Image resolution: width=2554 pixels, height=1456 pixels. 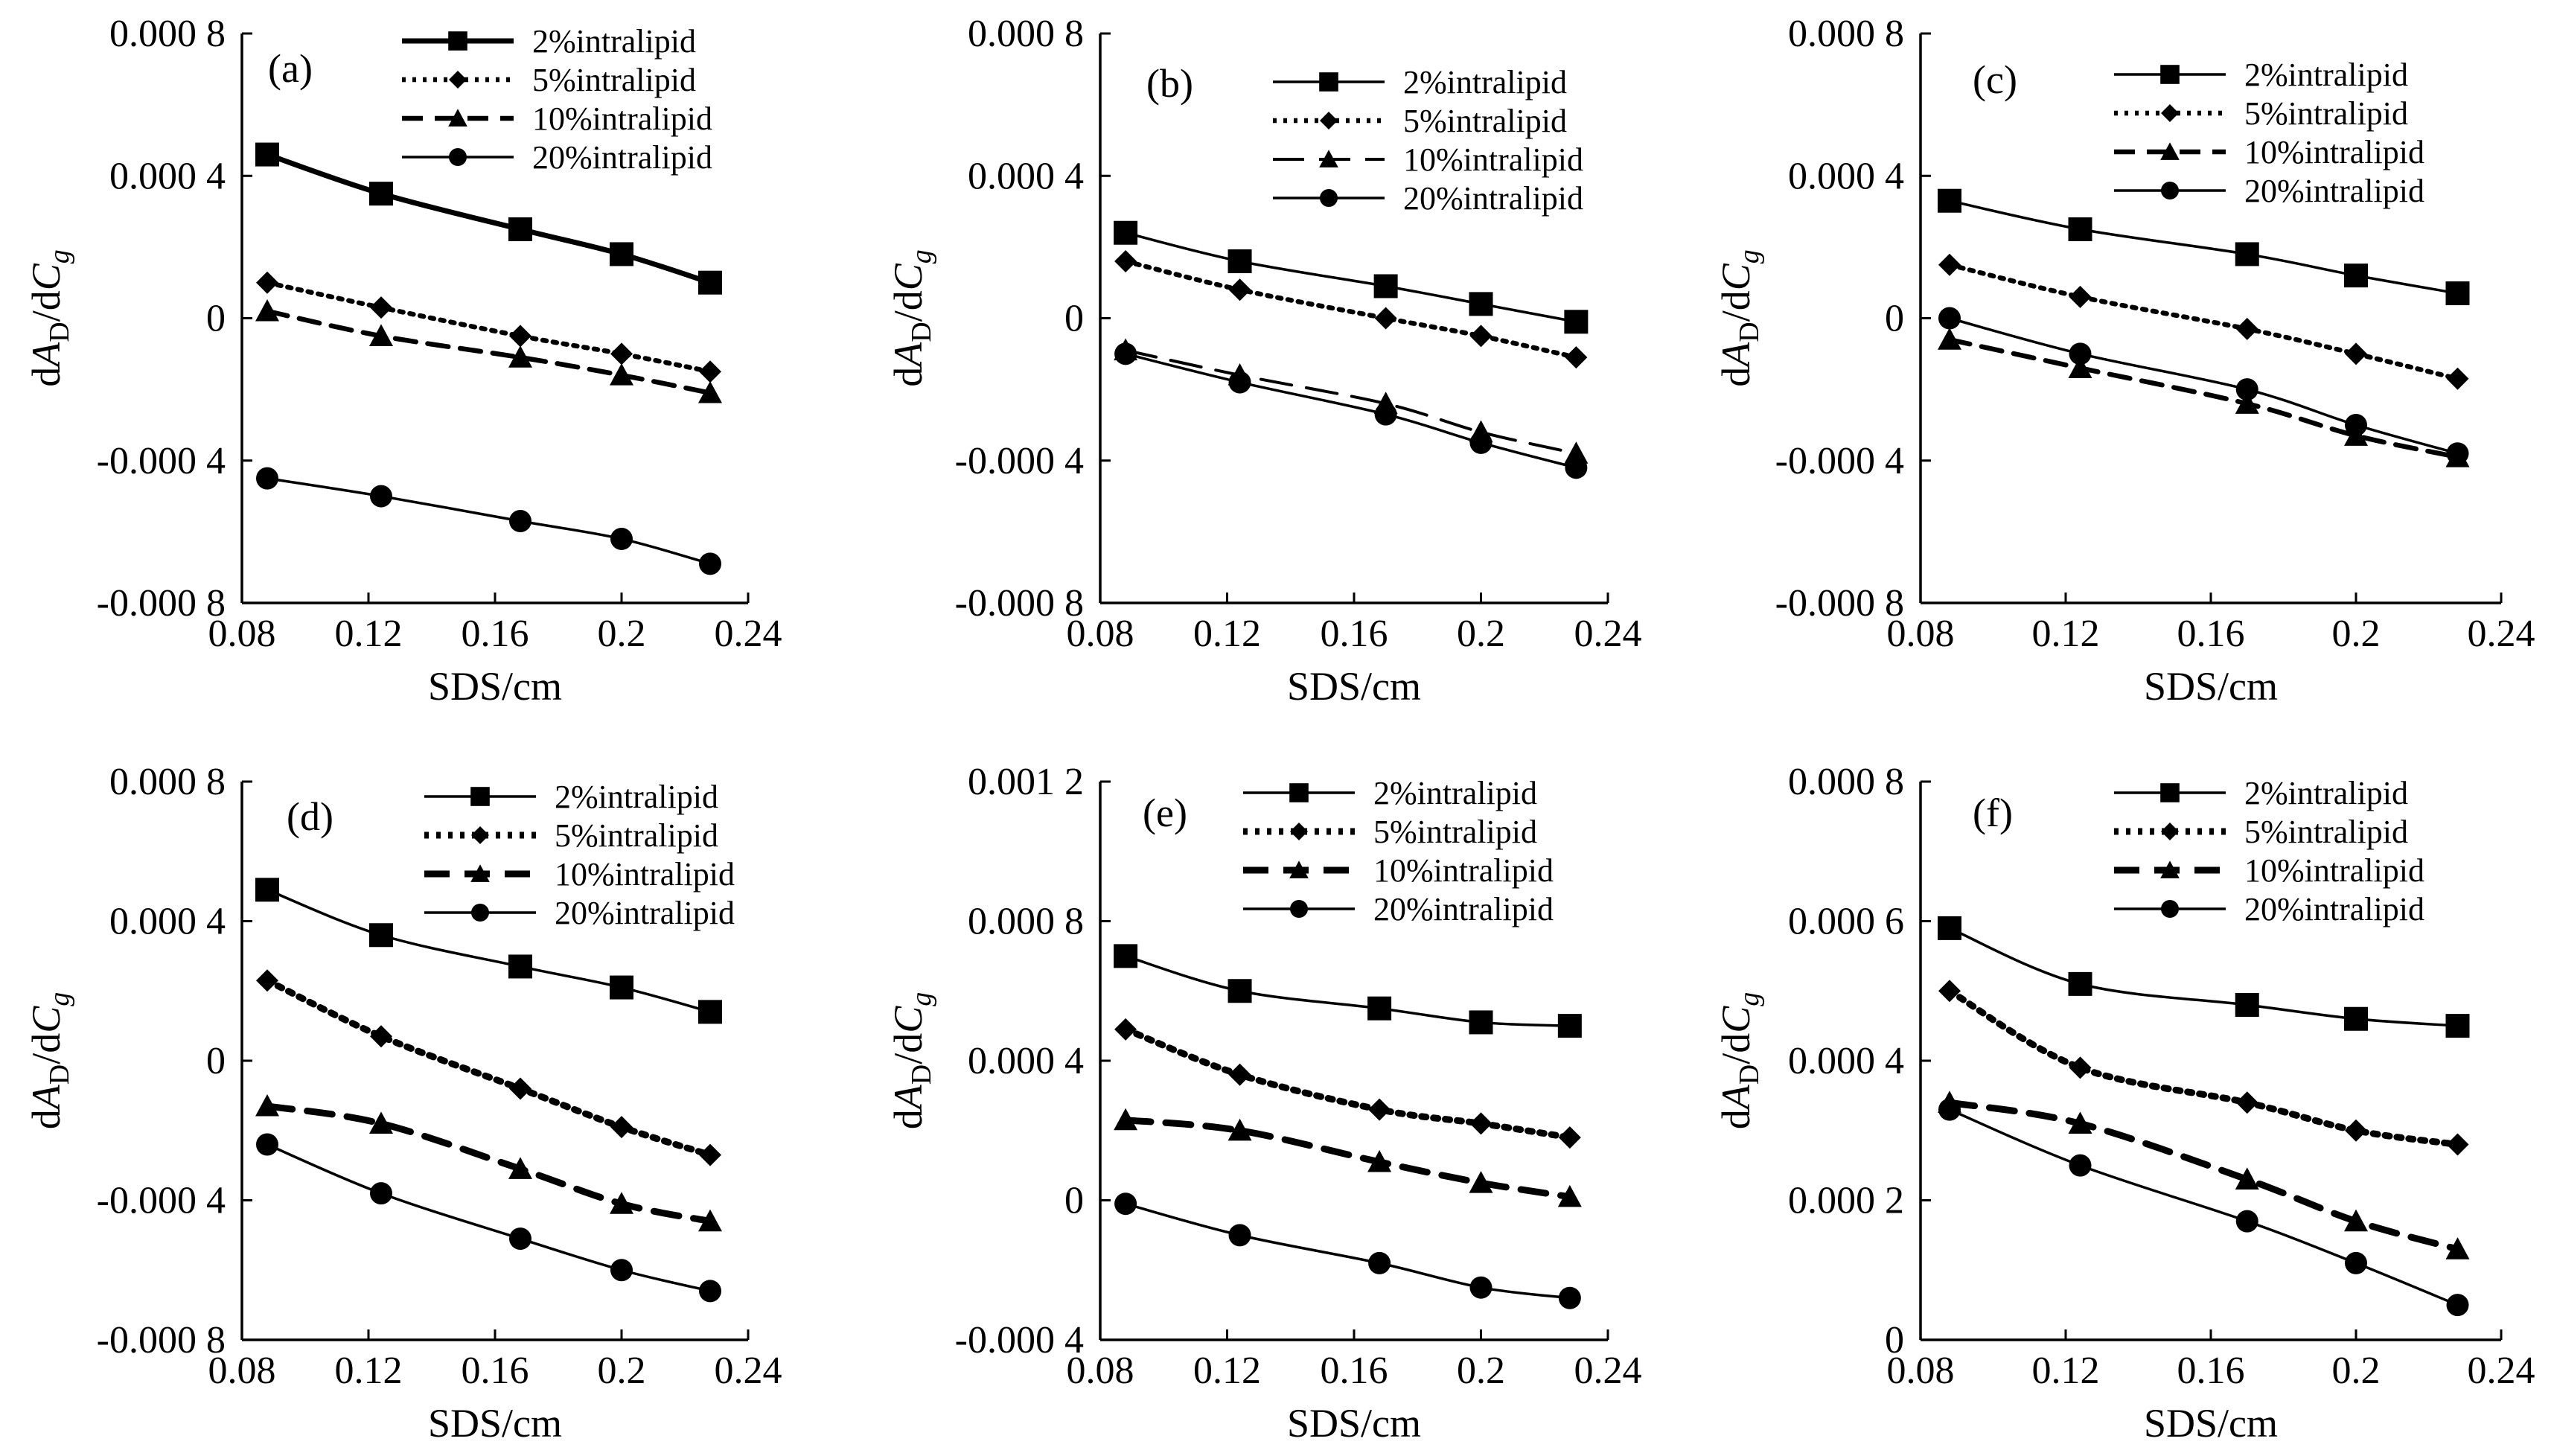 What do you see at coordinates (457, 41) in the screenshot?
I see `legend-marker-square` at bounding box center [457, 41].